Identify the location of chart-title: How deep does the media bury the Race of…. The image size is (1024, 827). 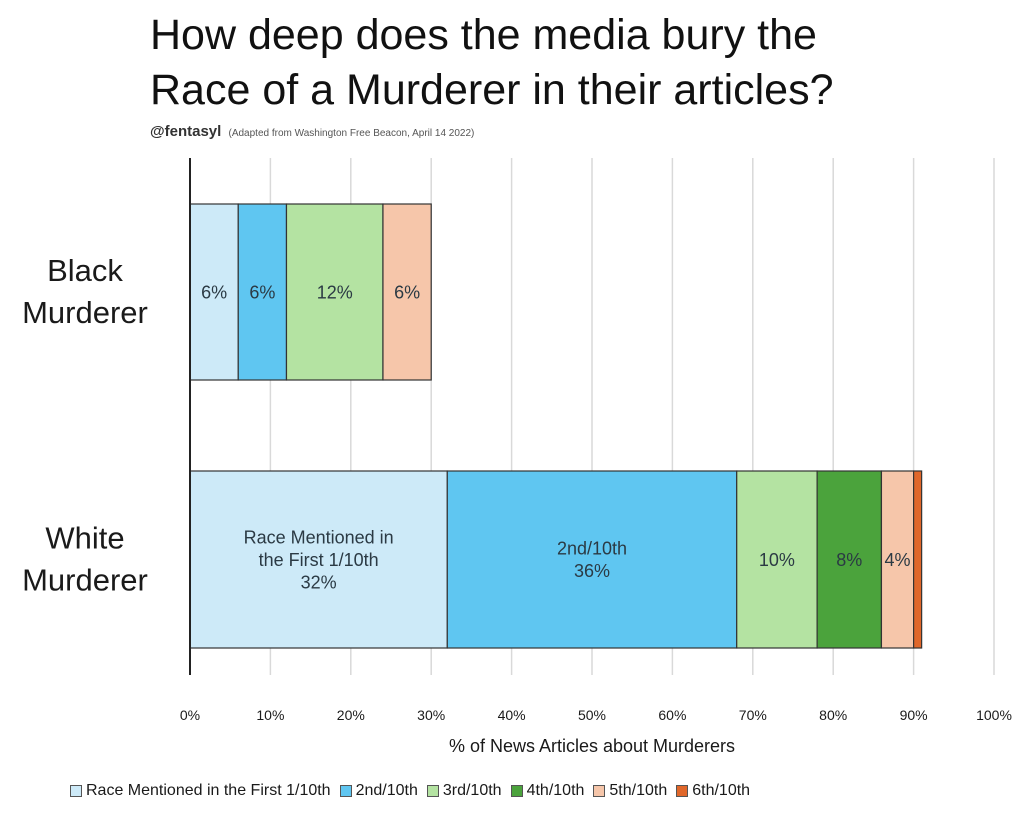
(580, 63).